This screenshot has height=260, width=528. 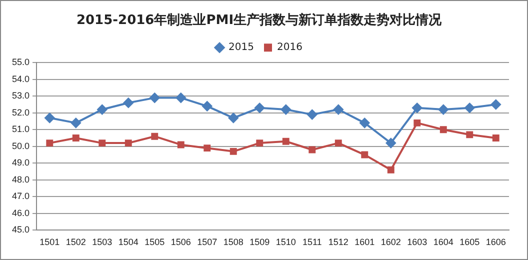 I want to click on x-tick-label: 1503, so click(x=102, y=242).